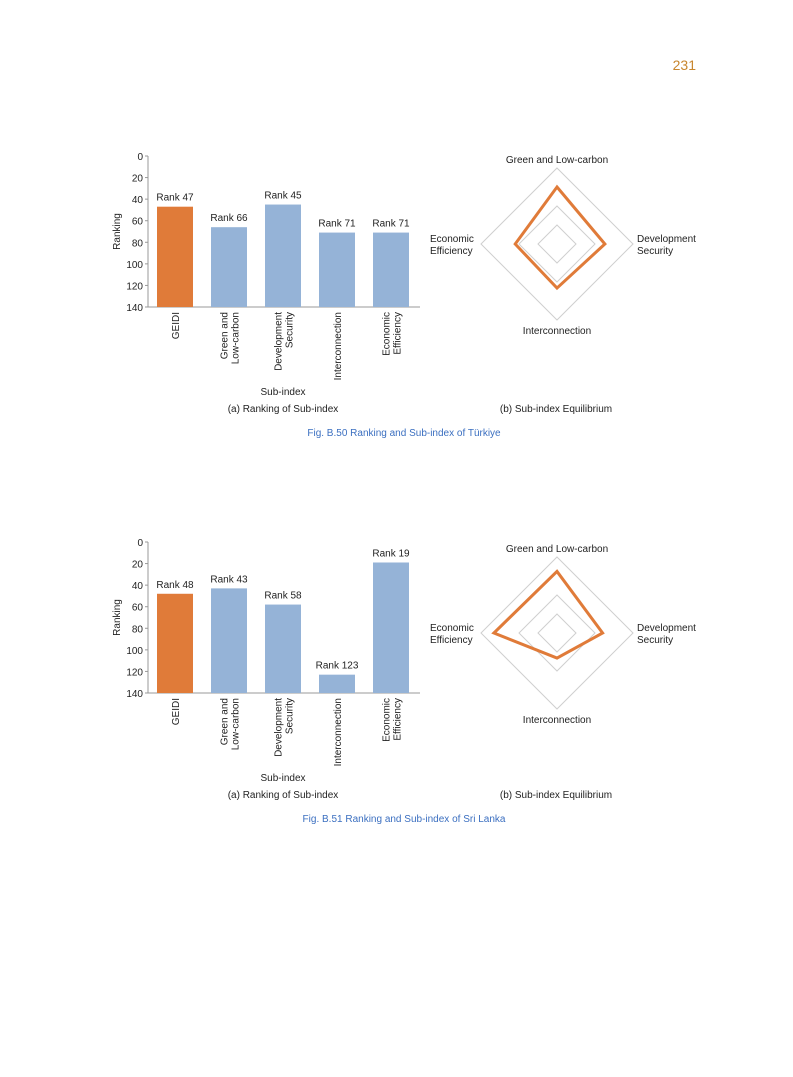 The width and height of the screenshot is (793, 1077). What do you see at coordinates (175, 198) in the screenshot?
I see `bar-data-label: Rank 47` at bounding box center [175, 198].